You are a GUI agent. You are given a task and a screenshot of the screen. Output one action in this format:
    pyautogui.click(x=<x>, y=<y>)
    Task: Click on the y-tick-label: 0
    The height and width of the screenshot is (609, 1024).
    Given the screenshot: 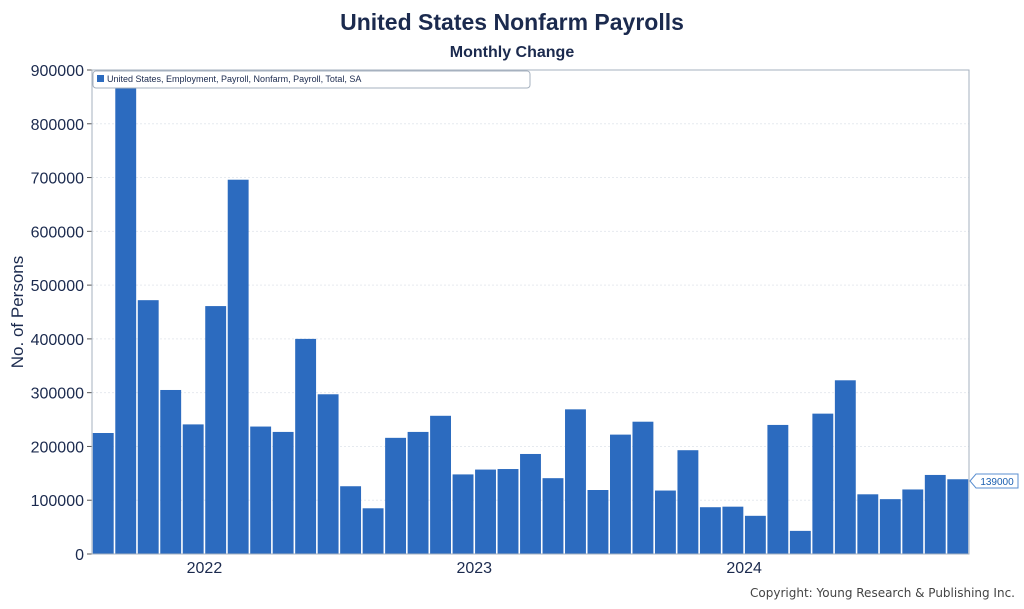 What is the action you would take?
    pyautogui.click(x=79, y=555)
    